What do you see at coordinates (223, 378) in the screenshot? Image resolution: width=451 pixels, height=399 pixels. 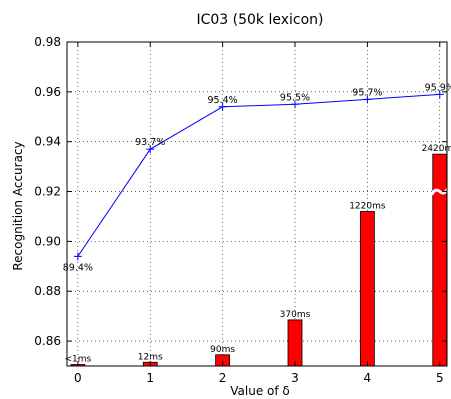 I see `x-tick-label: 2` at bounding box center [223, 378].